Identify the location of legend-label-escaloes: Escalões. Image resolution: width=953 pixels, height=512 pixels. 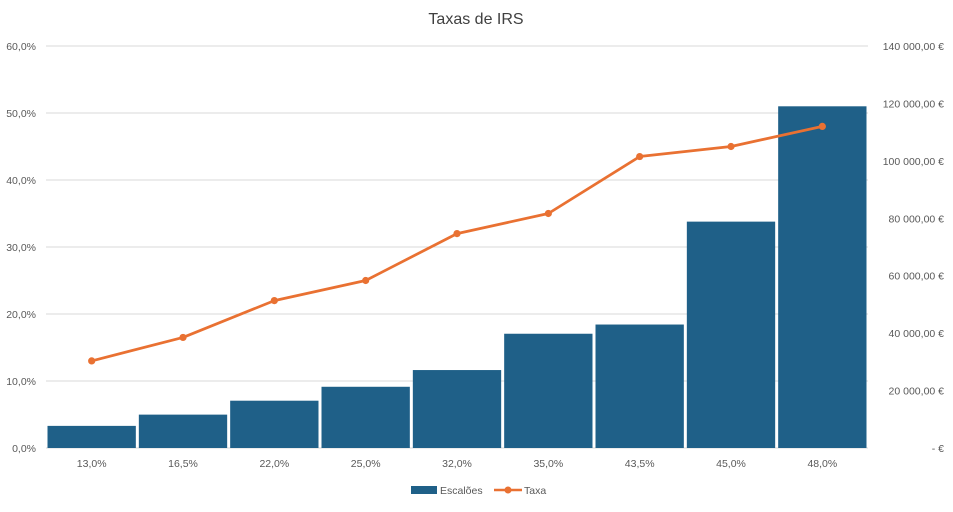
(461, 491).